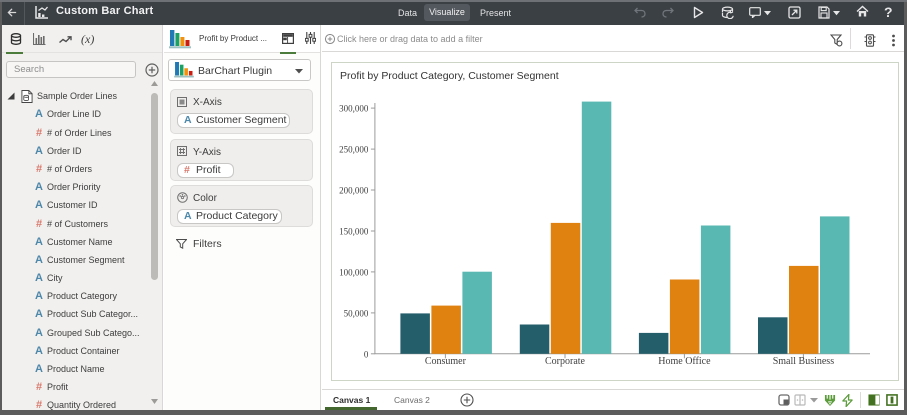  What do you see at coordinates (354, 109) in the screenshot?
I see `svg-text: 300,000` at bounding box center [354, 109].